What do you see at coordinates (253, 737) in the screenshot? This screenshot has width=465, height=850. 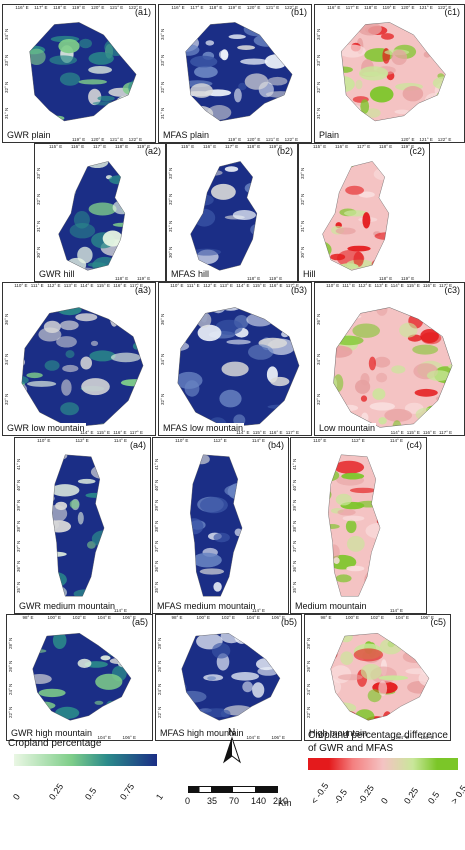 I see `longitude-tick: 104° E` at bounding box center [253, 737].